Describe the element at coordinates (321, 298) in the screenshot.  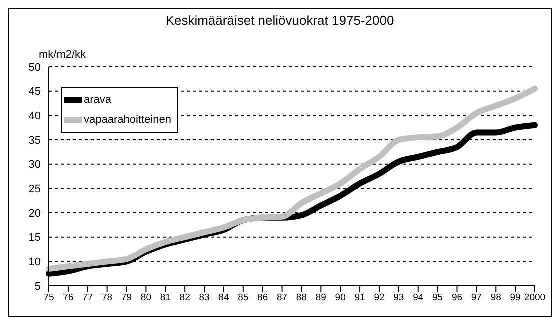
I see `x-tick-label: 89` at that location.